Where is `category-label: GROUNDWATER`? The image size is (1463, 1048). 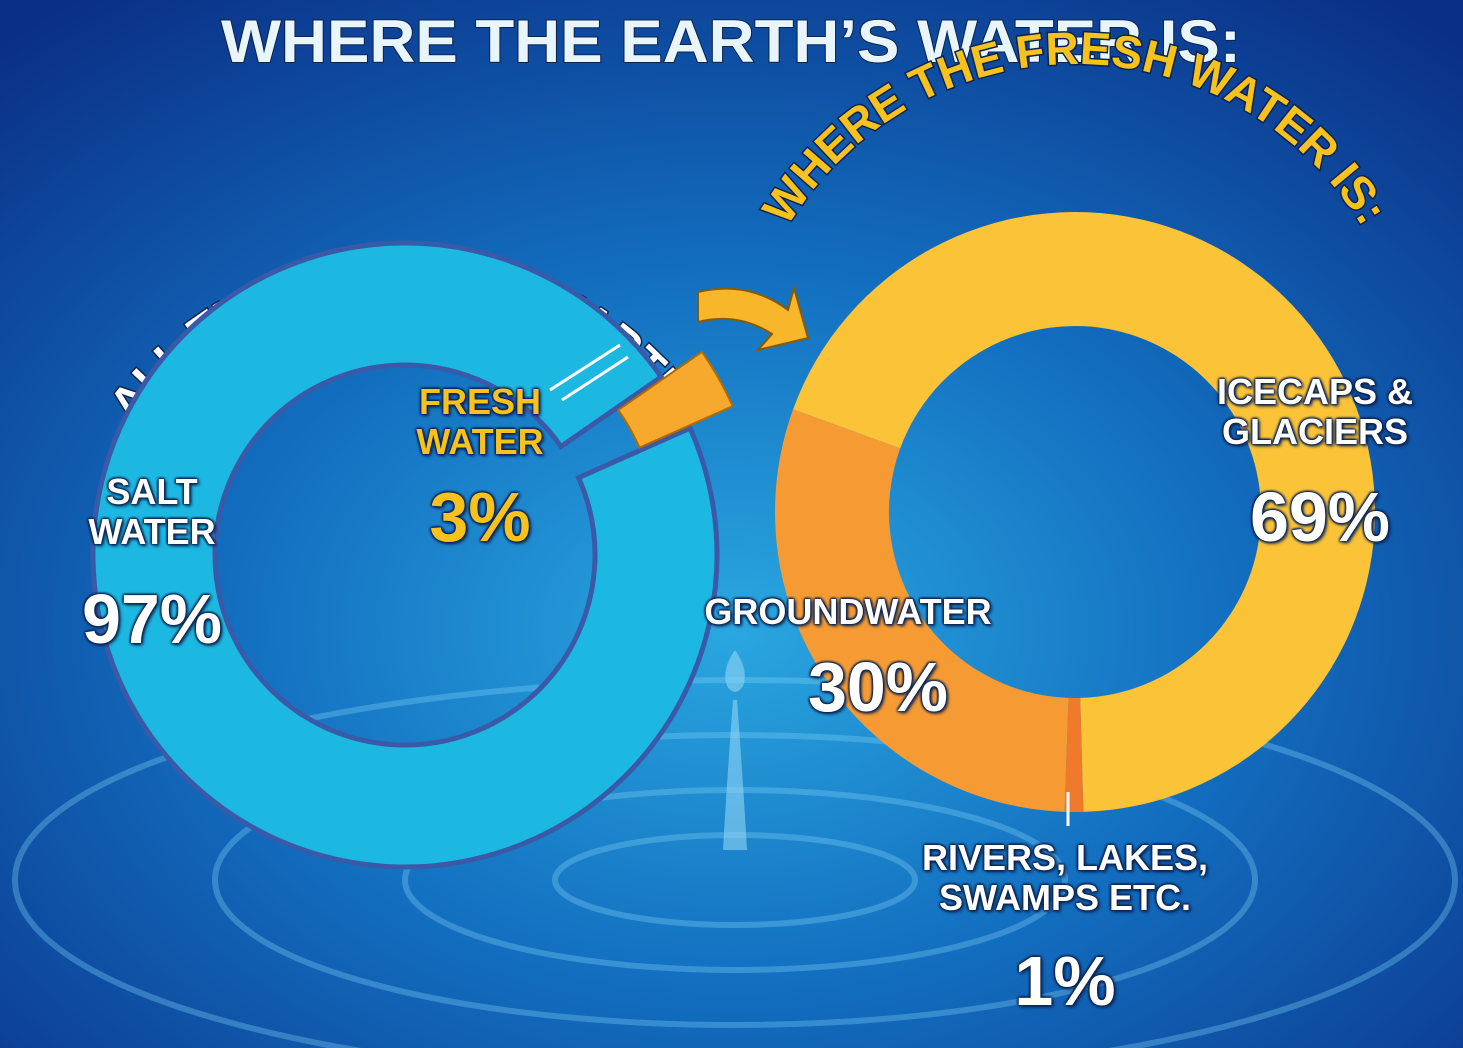
category-label: GROUNDWATER is located at coordinates (848, 611).